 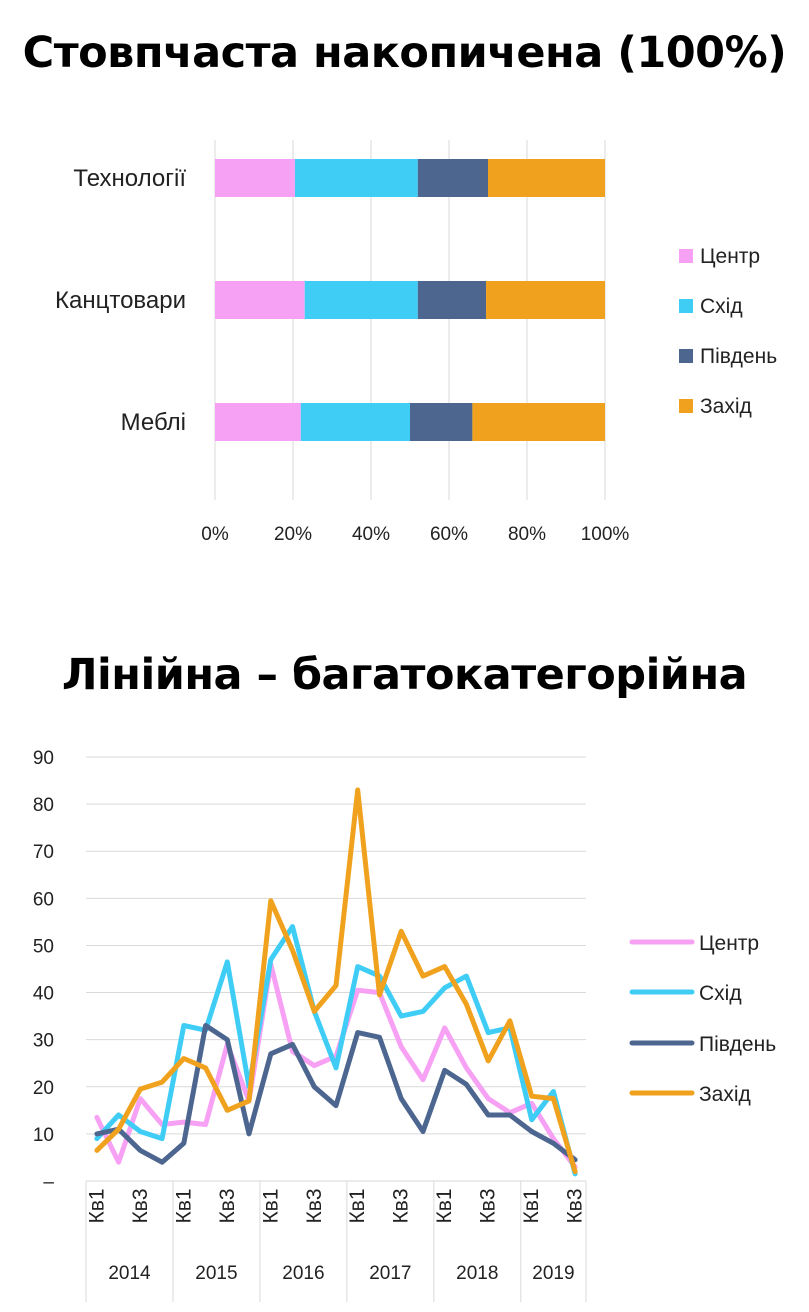 I want to click on year-label: 2018, so click(x=477, y=1273).